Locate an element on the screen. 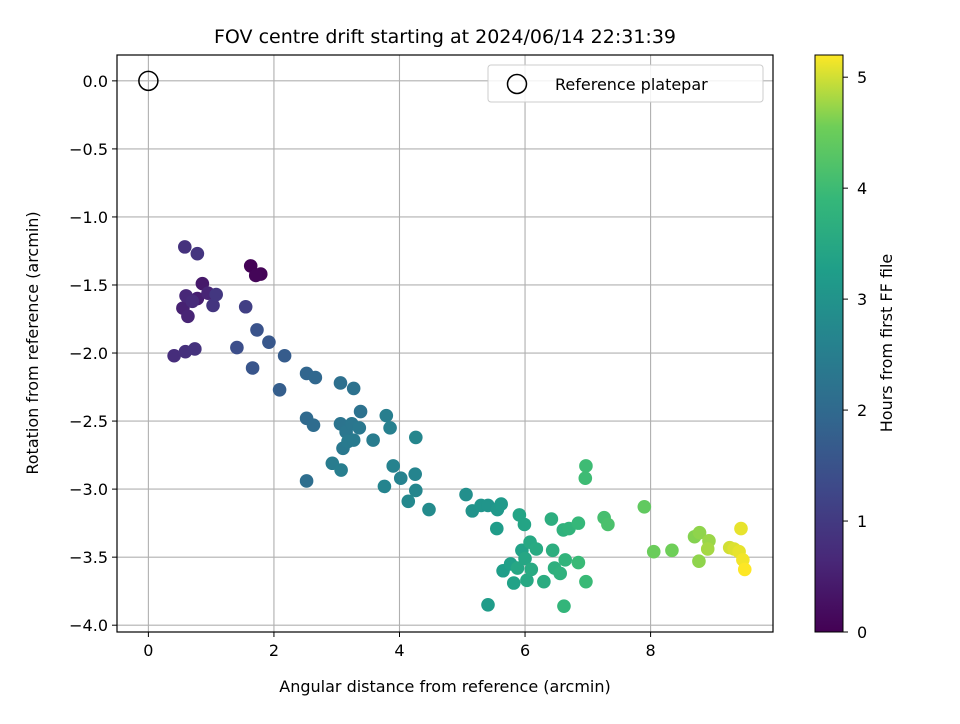  colorbar-label: Hours from first FF file is located at coordinates (886, 343).